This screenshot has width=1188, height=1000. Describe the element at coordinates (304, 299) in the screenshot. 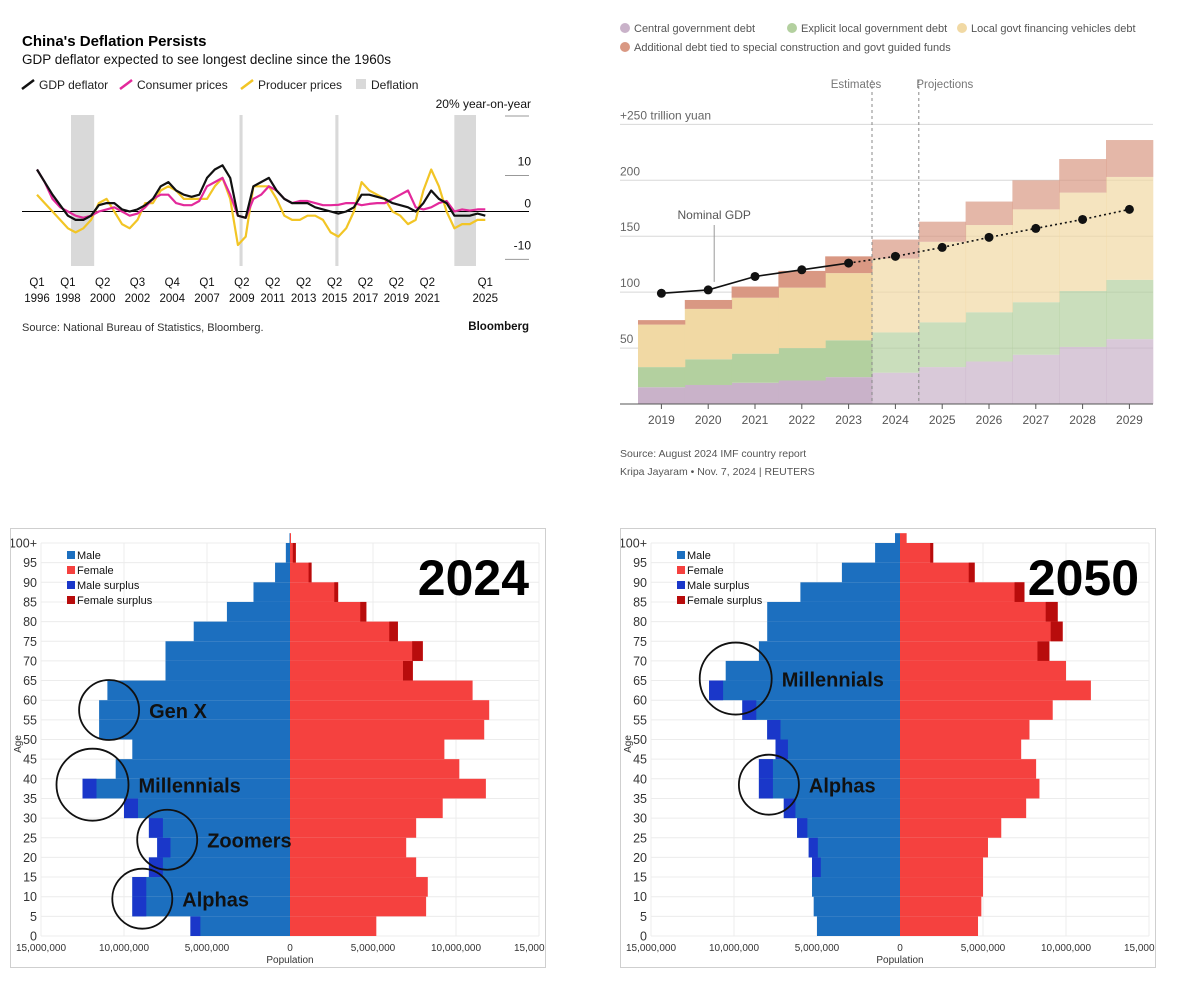

I see `x-tick-year: 2013` at that location.